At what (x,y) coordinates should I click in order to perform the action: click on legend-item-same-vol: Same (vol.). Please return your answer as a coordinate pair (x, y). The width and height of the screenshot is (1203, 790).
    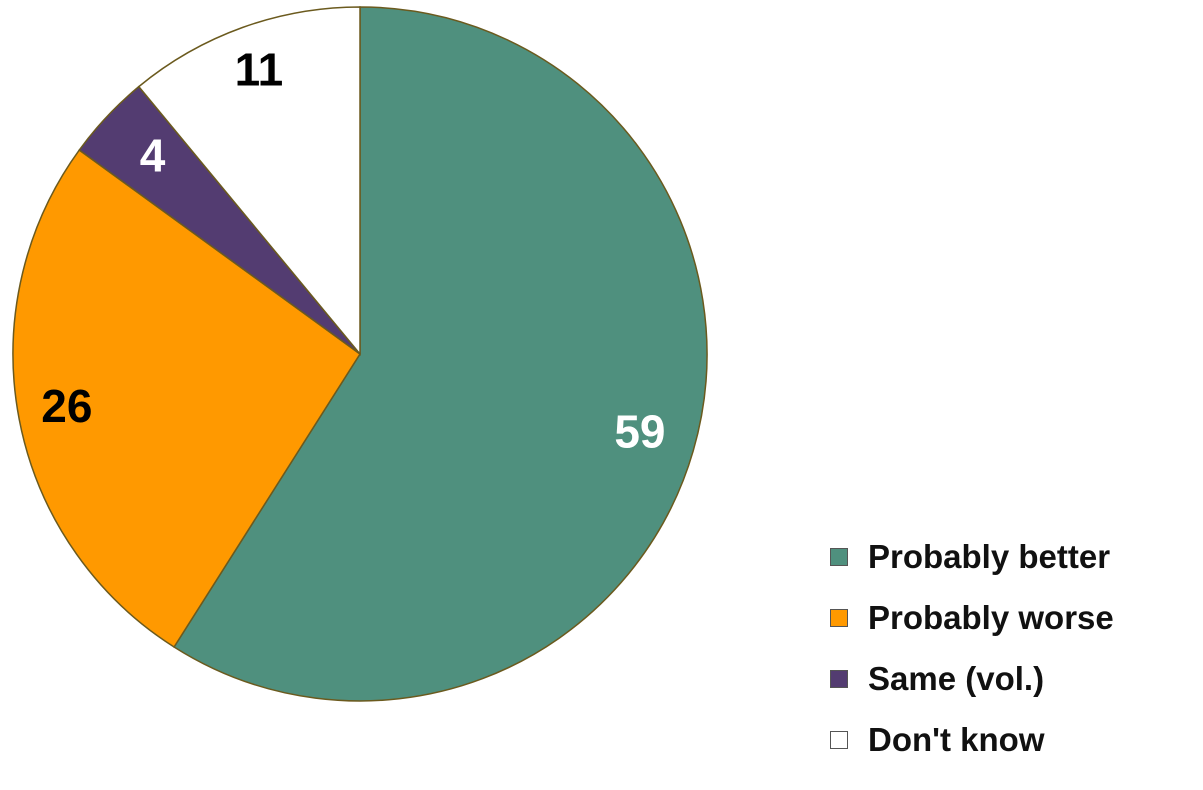
    Looking at the image, I should click on (972, 679).